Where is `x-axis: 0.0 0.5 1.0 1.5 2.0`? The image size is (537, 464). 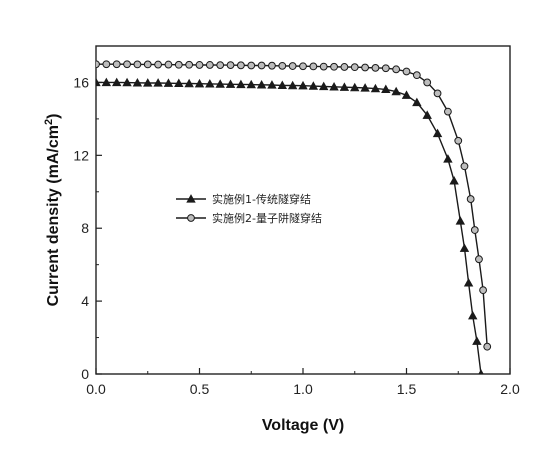
x-axis: 0.0 0.5 1.0 1.5 2.0 is located at coordinates (303, 382).